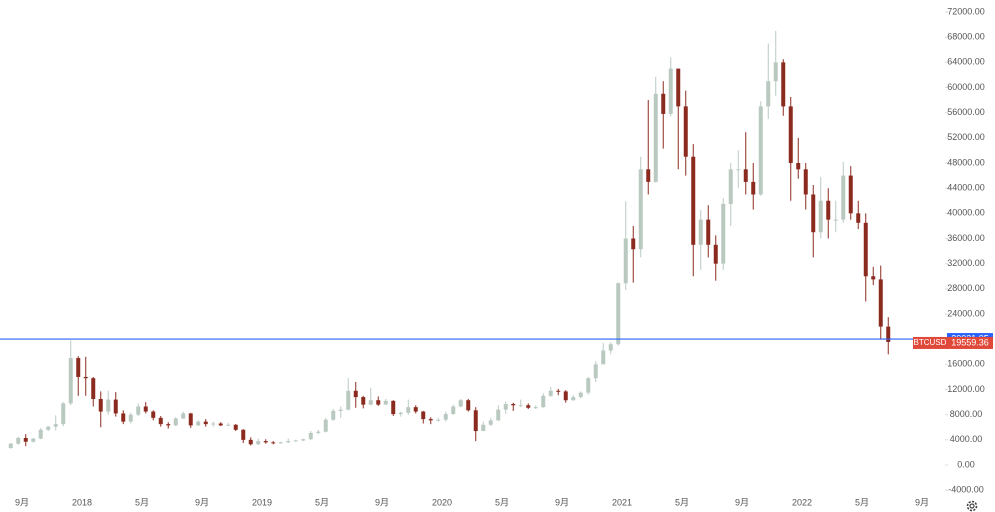 The width and height of the screenshot is (995, 512). What do you see at coordinates (966, 364) in the screenshot?
I see `y-tick-label: 16000.00` at bounding box center [966, 364].